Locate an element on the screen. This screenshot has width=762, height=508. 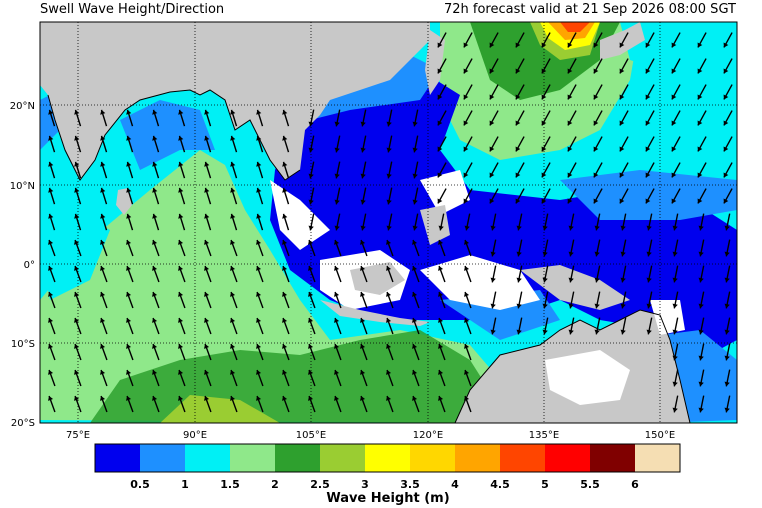
lat-tick-label: 10°S is located at coordinates (23, 344).